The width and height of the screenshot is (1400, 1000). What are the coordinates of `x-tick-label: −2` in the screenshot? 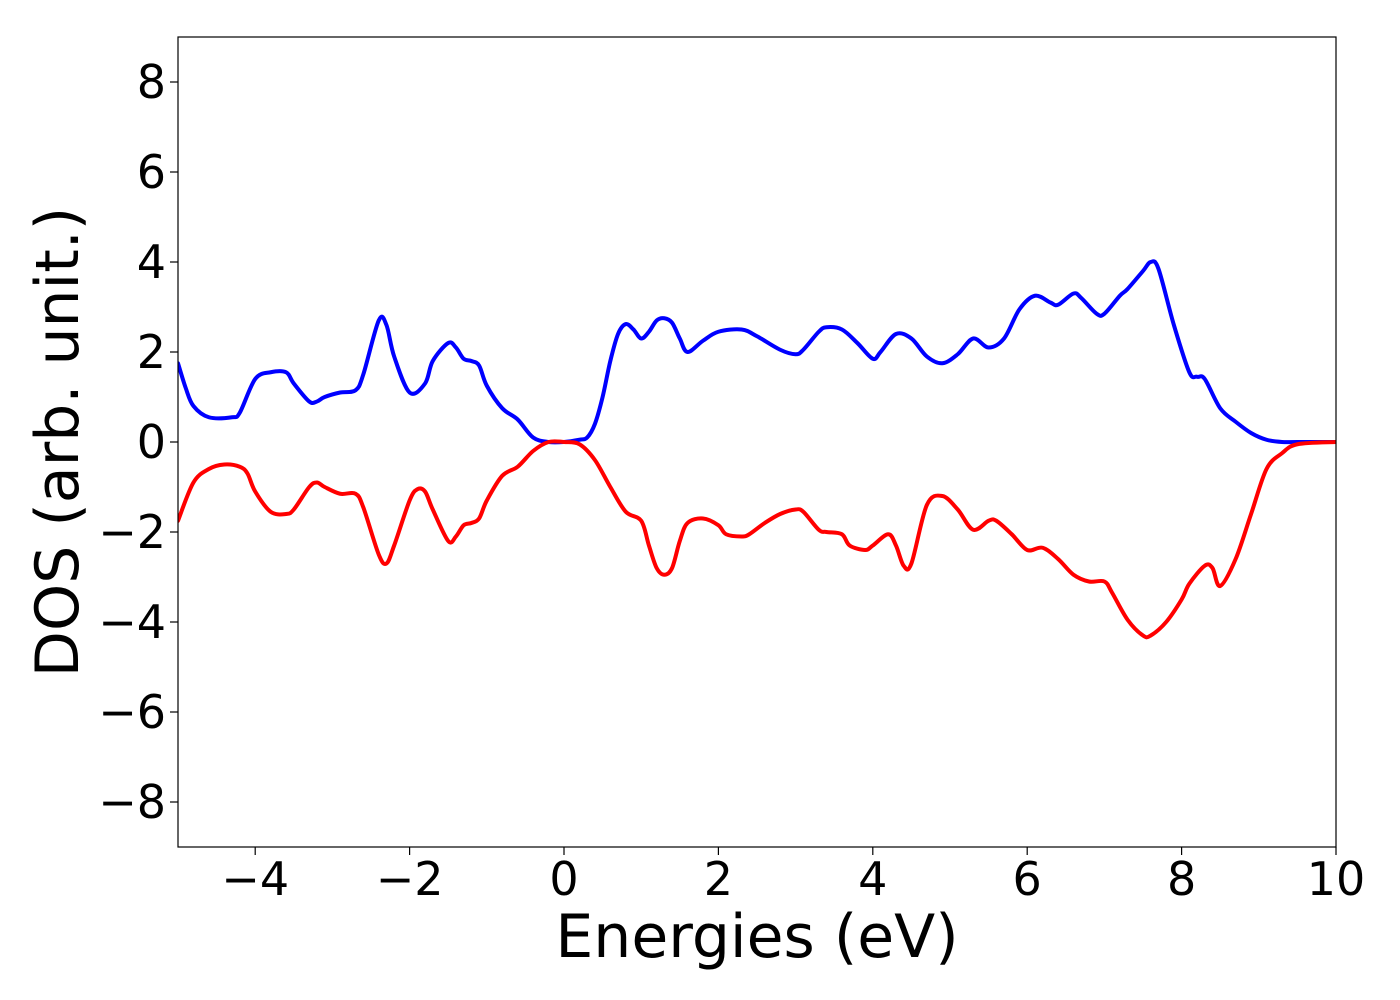 It's located at (410, 879).